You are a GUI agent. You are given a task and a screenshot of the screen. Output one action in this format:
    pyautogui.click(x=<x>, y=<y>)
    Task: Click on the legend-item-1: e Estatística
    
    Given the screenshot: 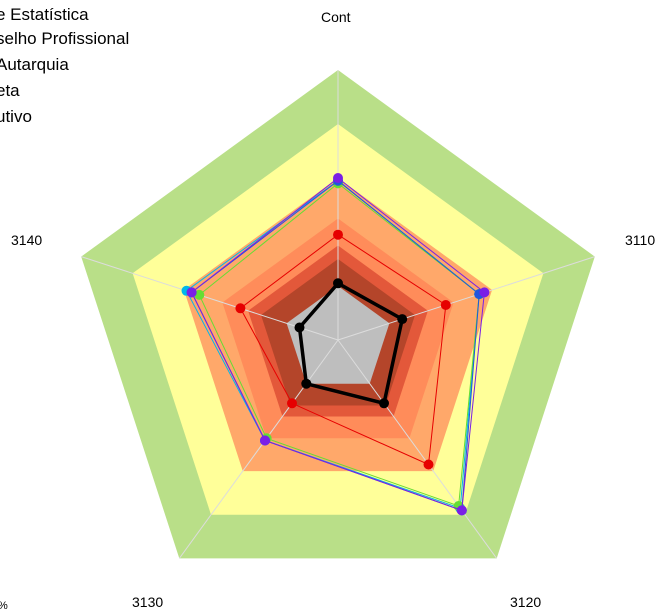 What is the action you would take?
    pyautogui.click(x=44, y=14)
    